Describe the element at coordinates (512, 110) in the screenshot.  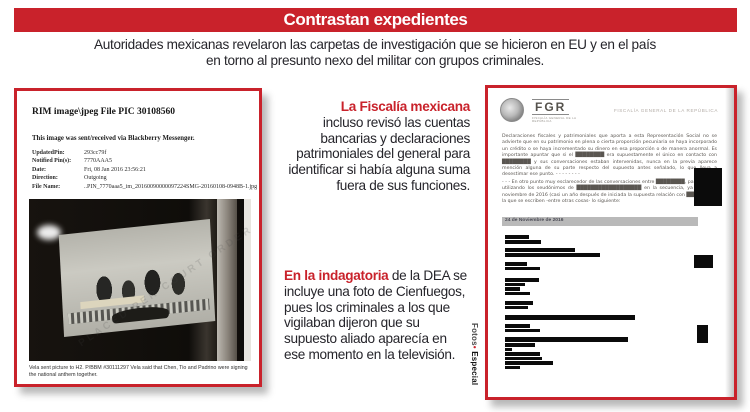
I see `mexico-seal-icon` at that location.